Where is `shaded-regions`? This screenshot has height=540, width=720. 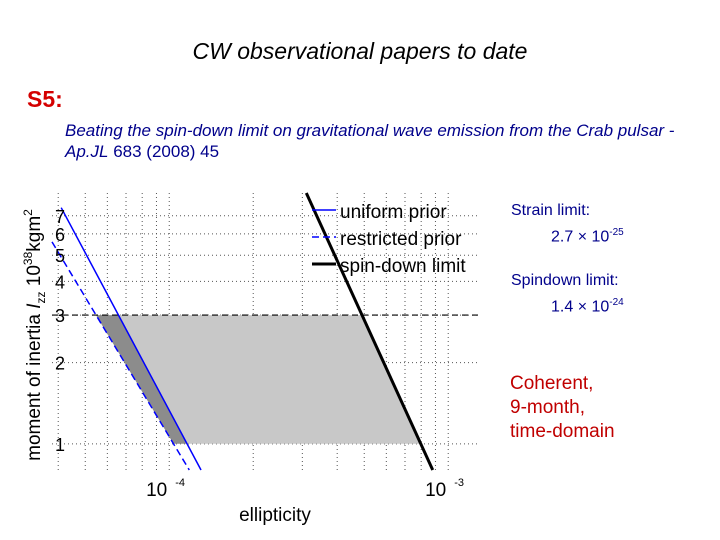
shaded-regions is located at coordinates (258, 379).